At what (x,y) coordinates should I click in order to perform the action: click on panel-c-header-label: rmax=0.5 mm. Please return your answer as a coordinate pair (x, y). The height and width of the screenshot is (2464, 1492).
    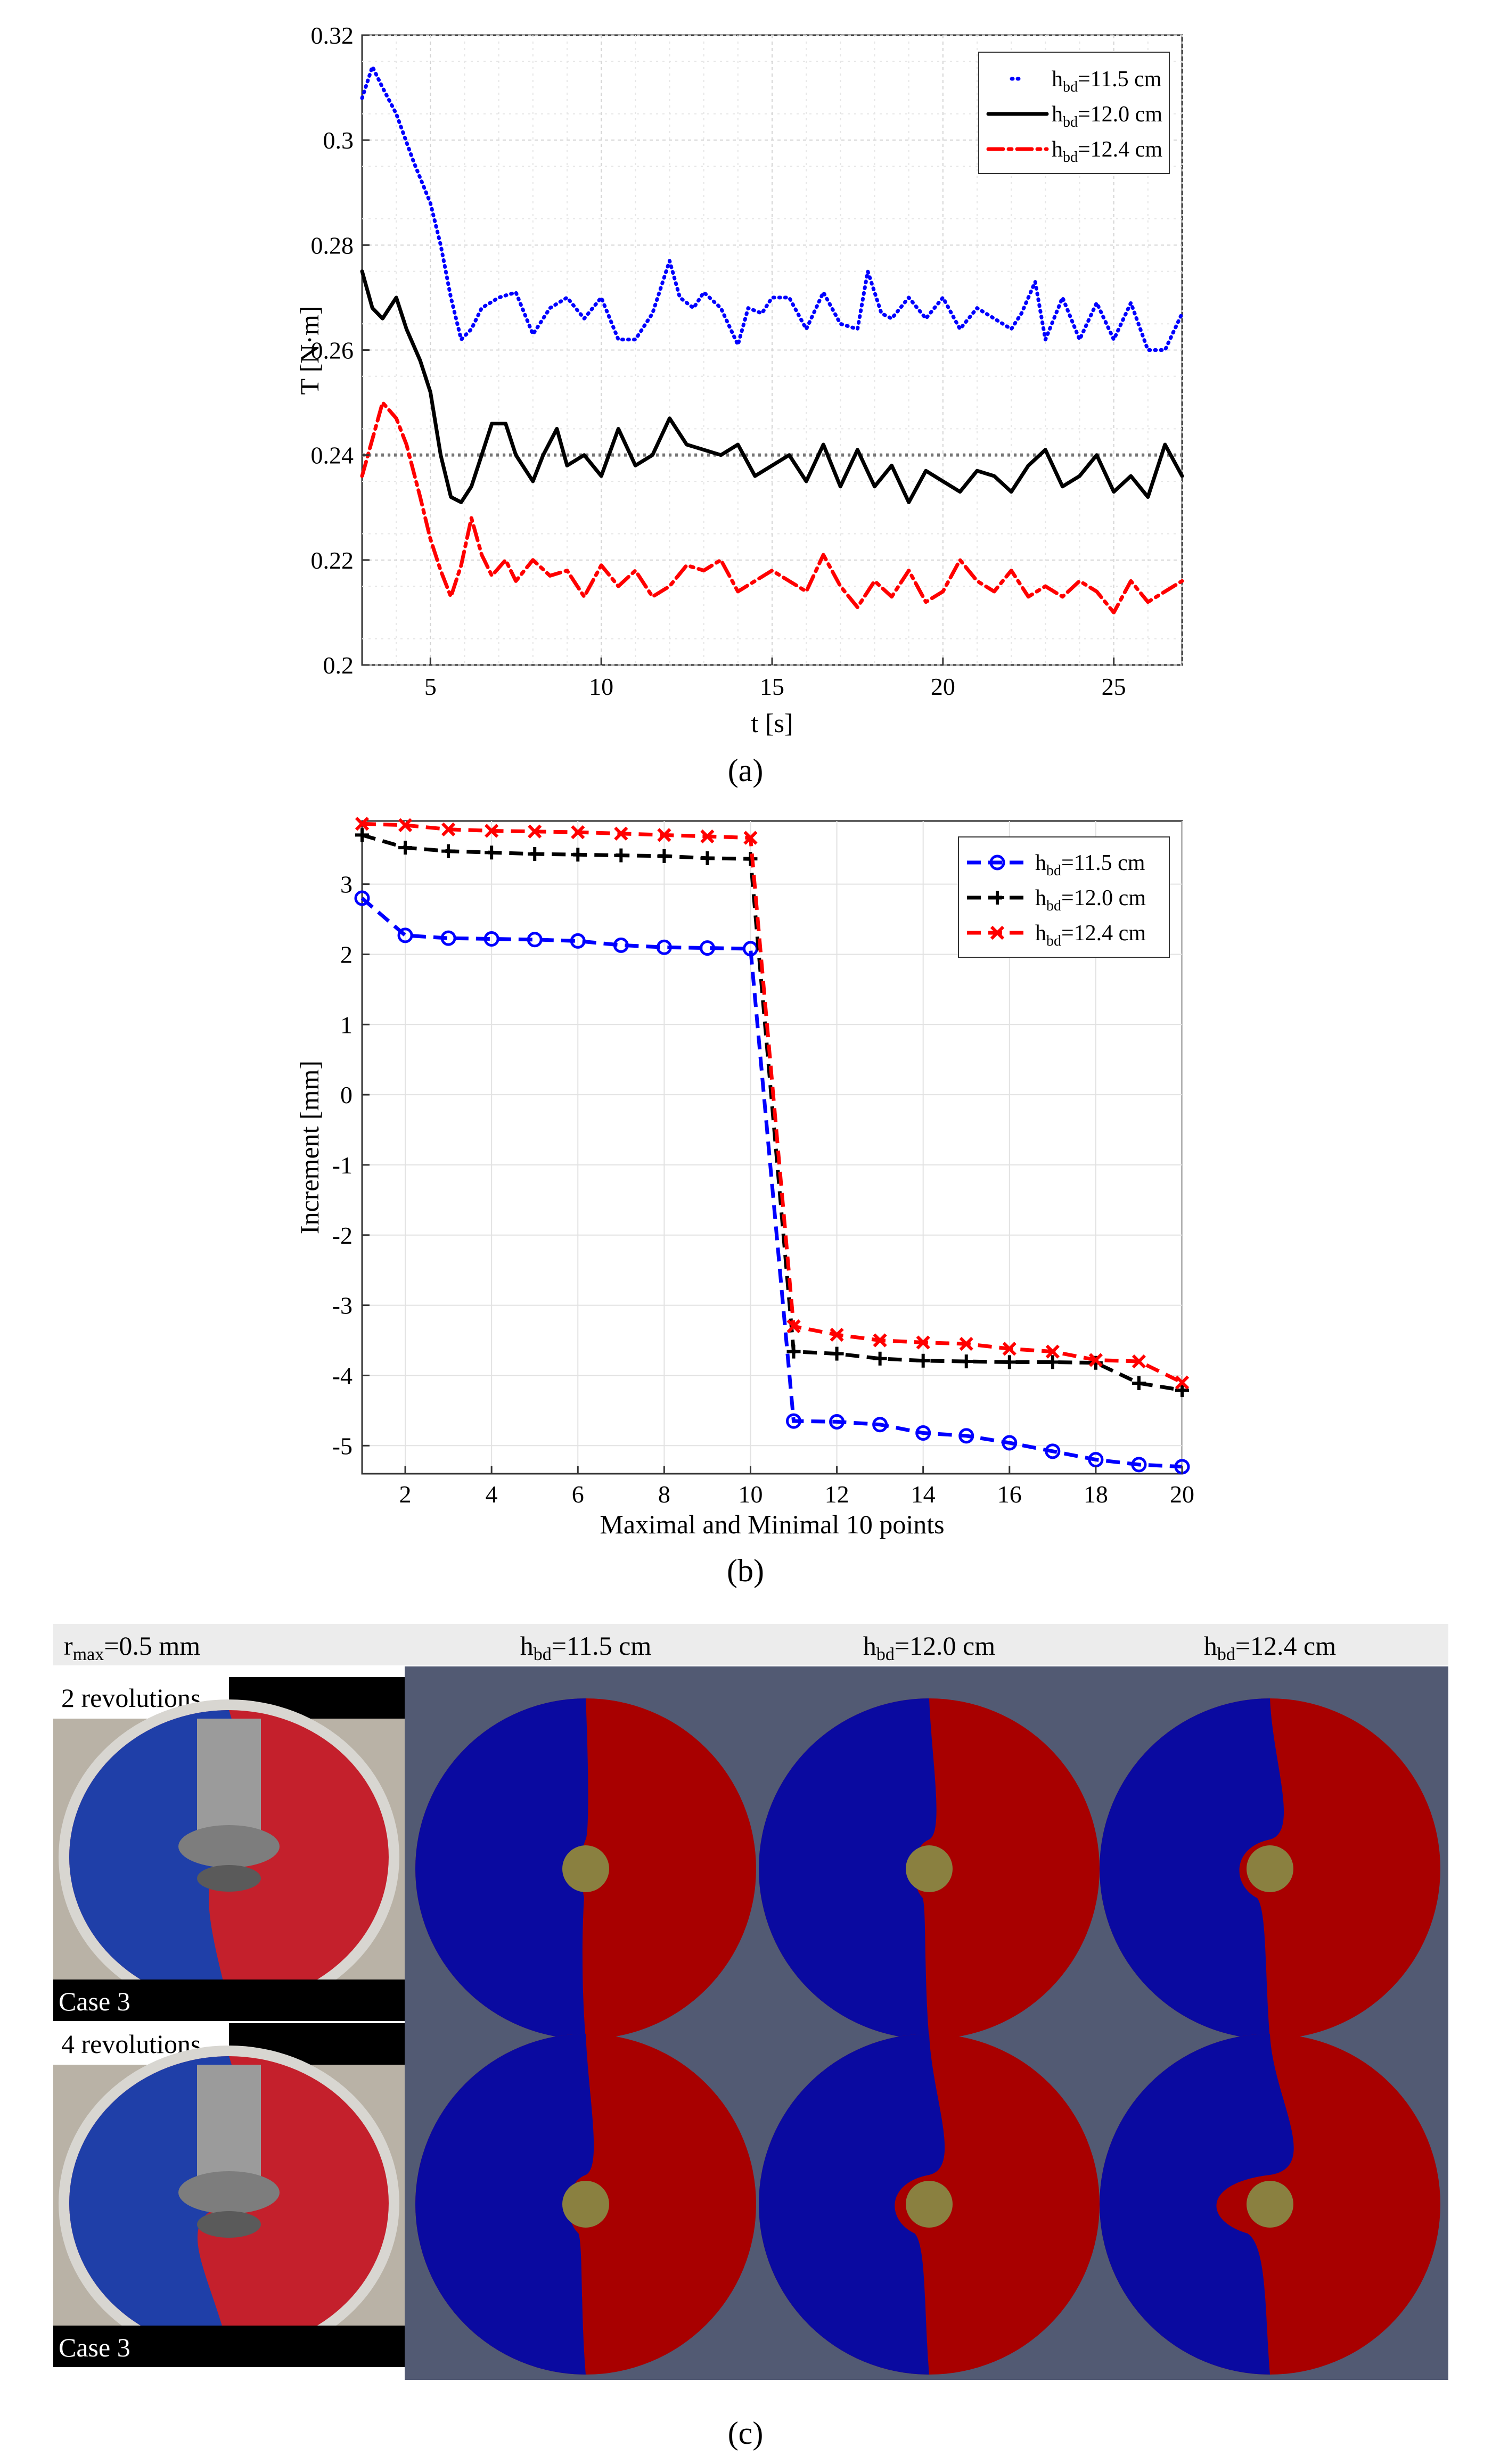
    Looking at the image, I should click on (132, 1647).